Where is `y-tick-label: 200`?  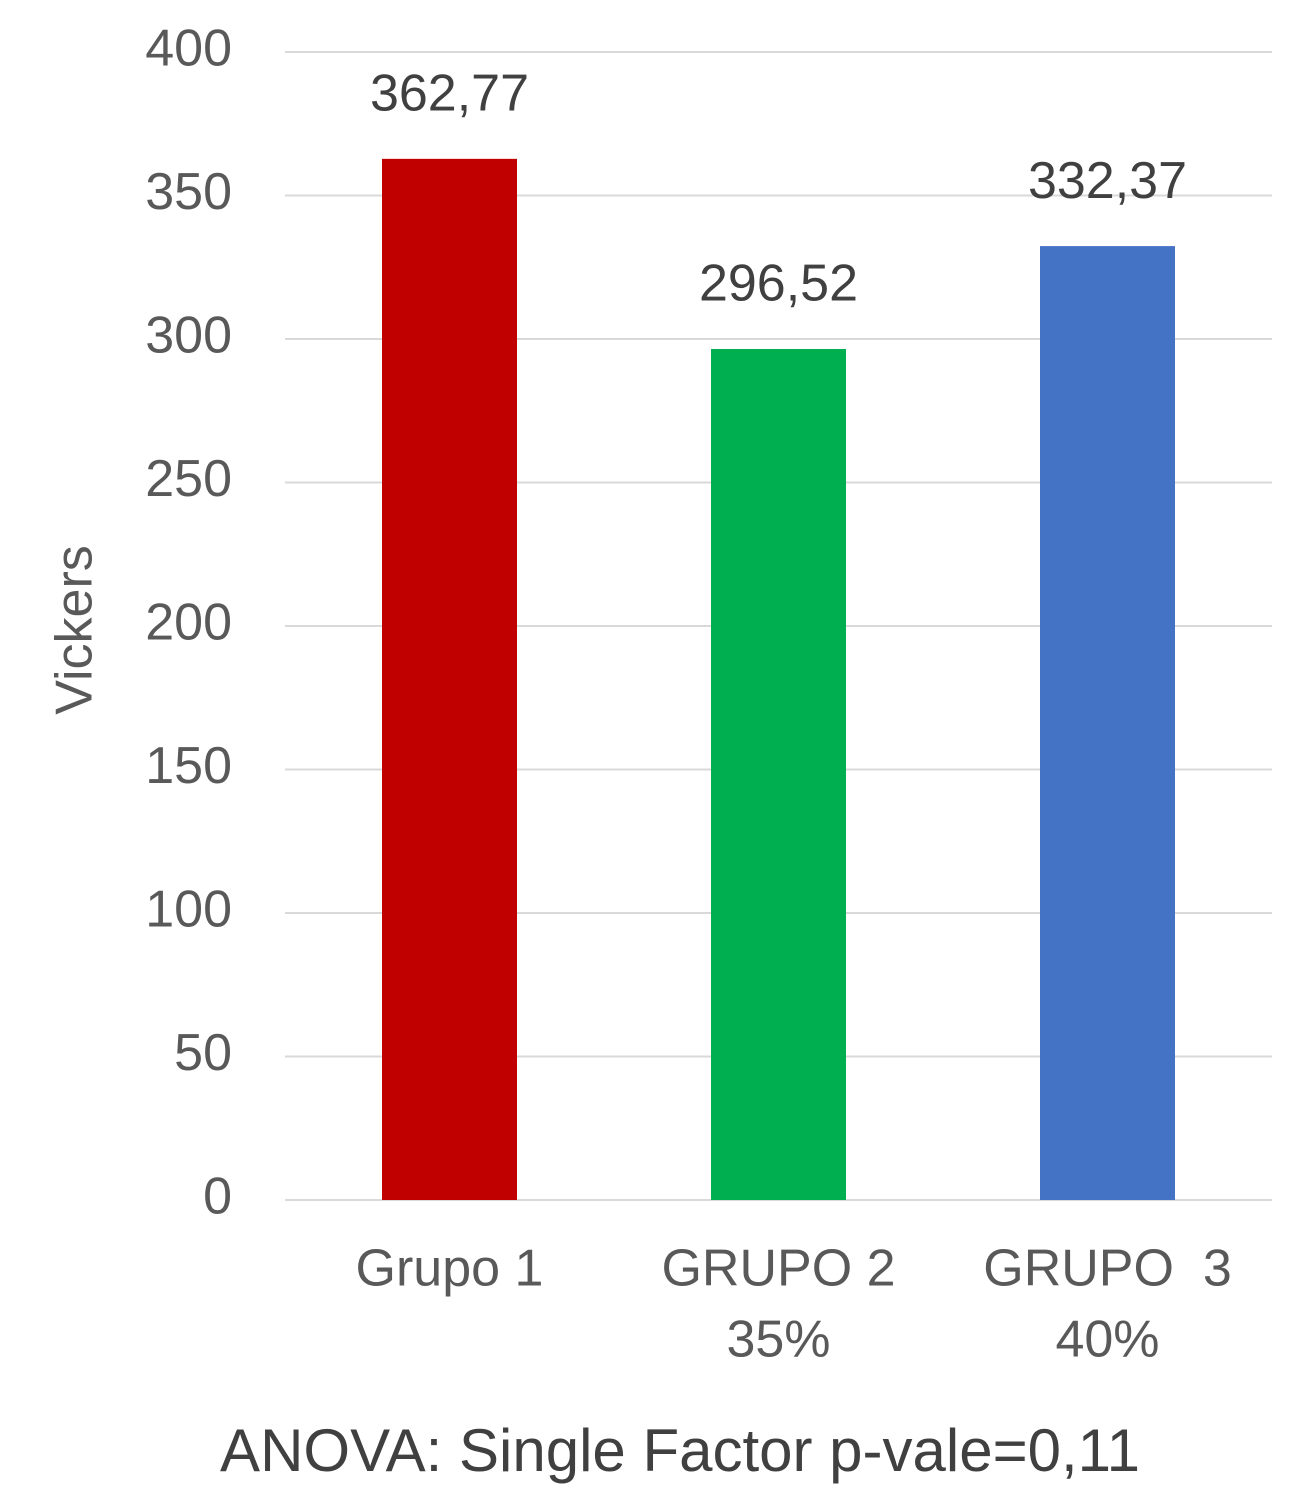 y-tick-label: 200 is located at coordinates (188, 623).